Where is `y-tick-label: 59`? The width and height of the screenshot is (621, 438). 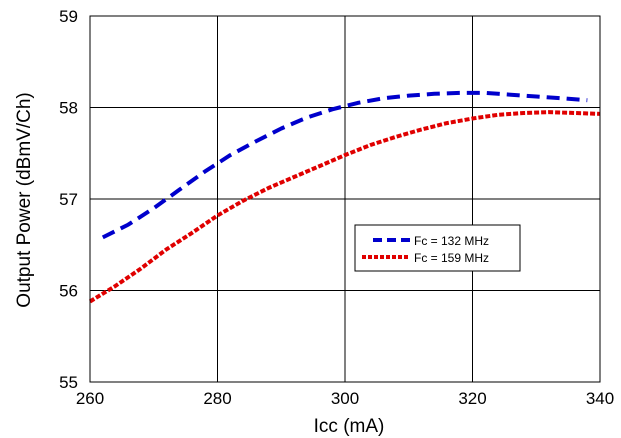 y-tick-label: 59 is located at coordinates (68, 16).